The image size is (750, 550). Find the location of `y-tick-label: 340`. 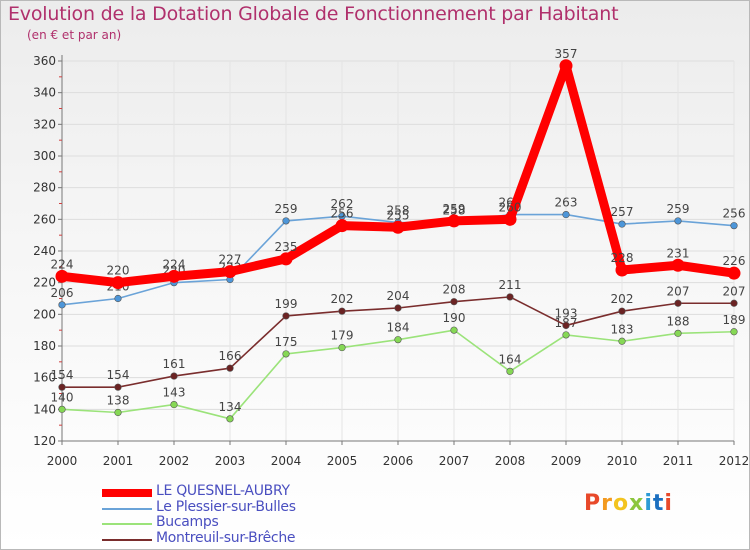

y-tick-label: 340 is located at coordinates (44, 93).